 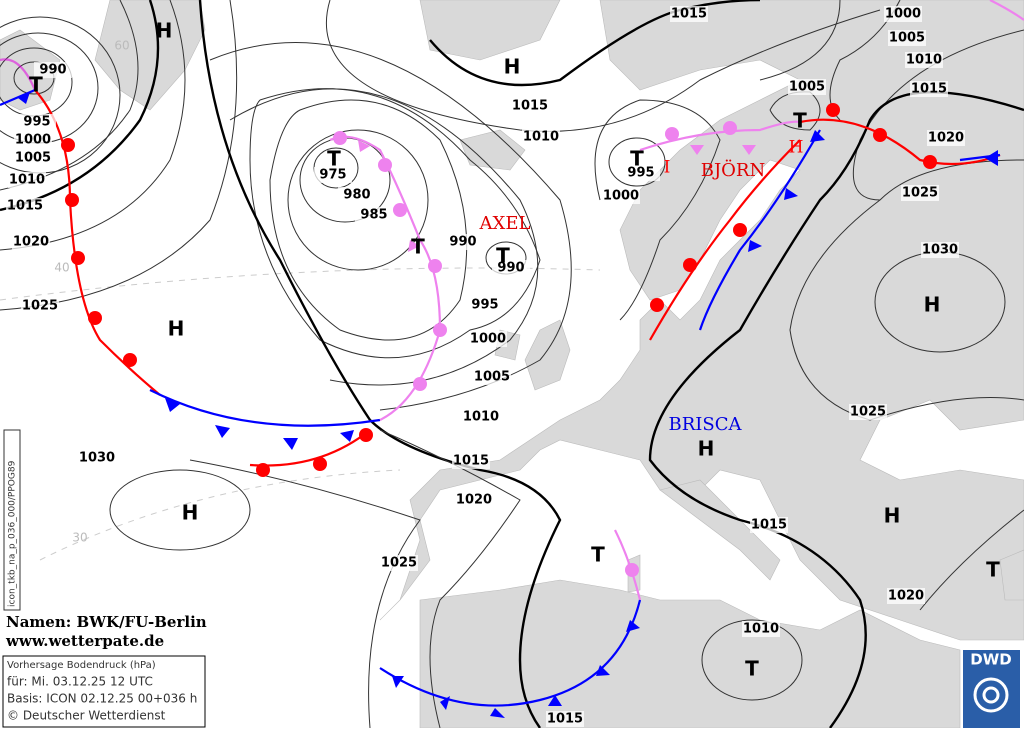 What do you see at coordinates (79, 538) in the screenshot?
I see `latitude-label: 30` at bounding box center [79, 538].